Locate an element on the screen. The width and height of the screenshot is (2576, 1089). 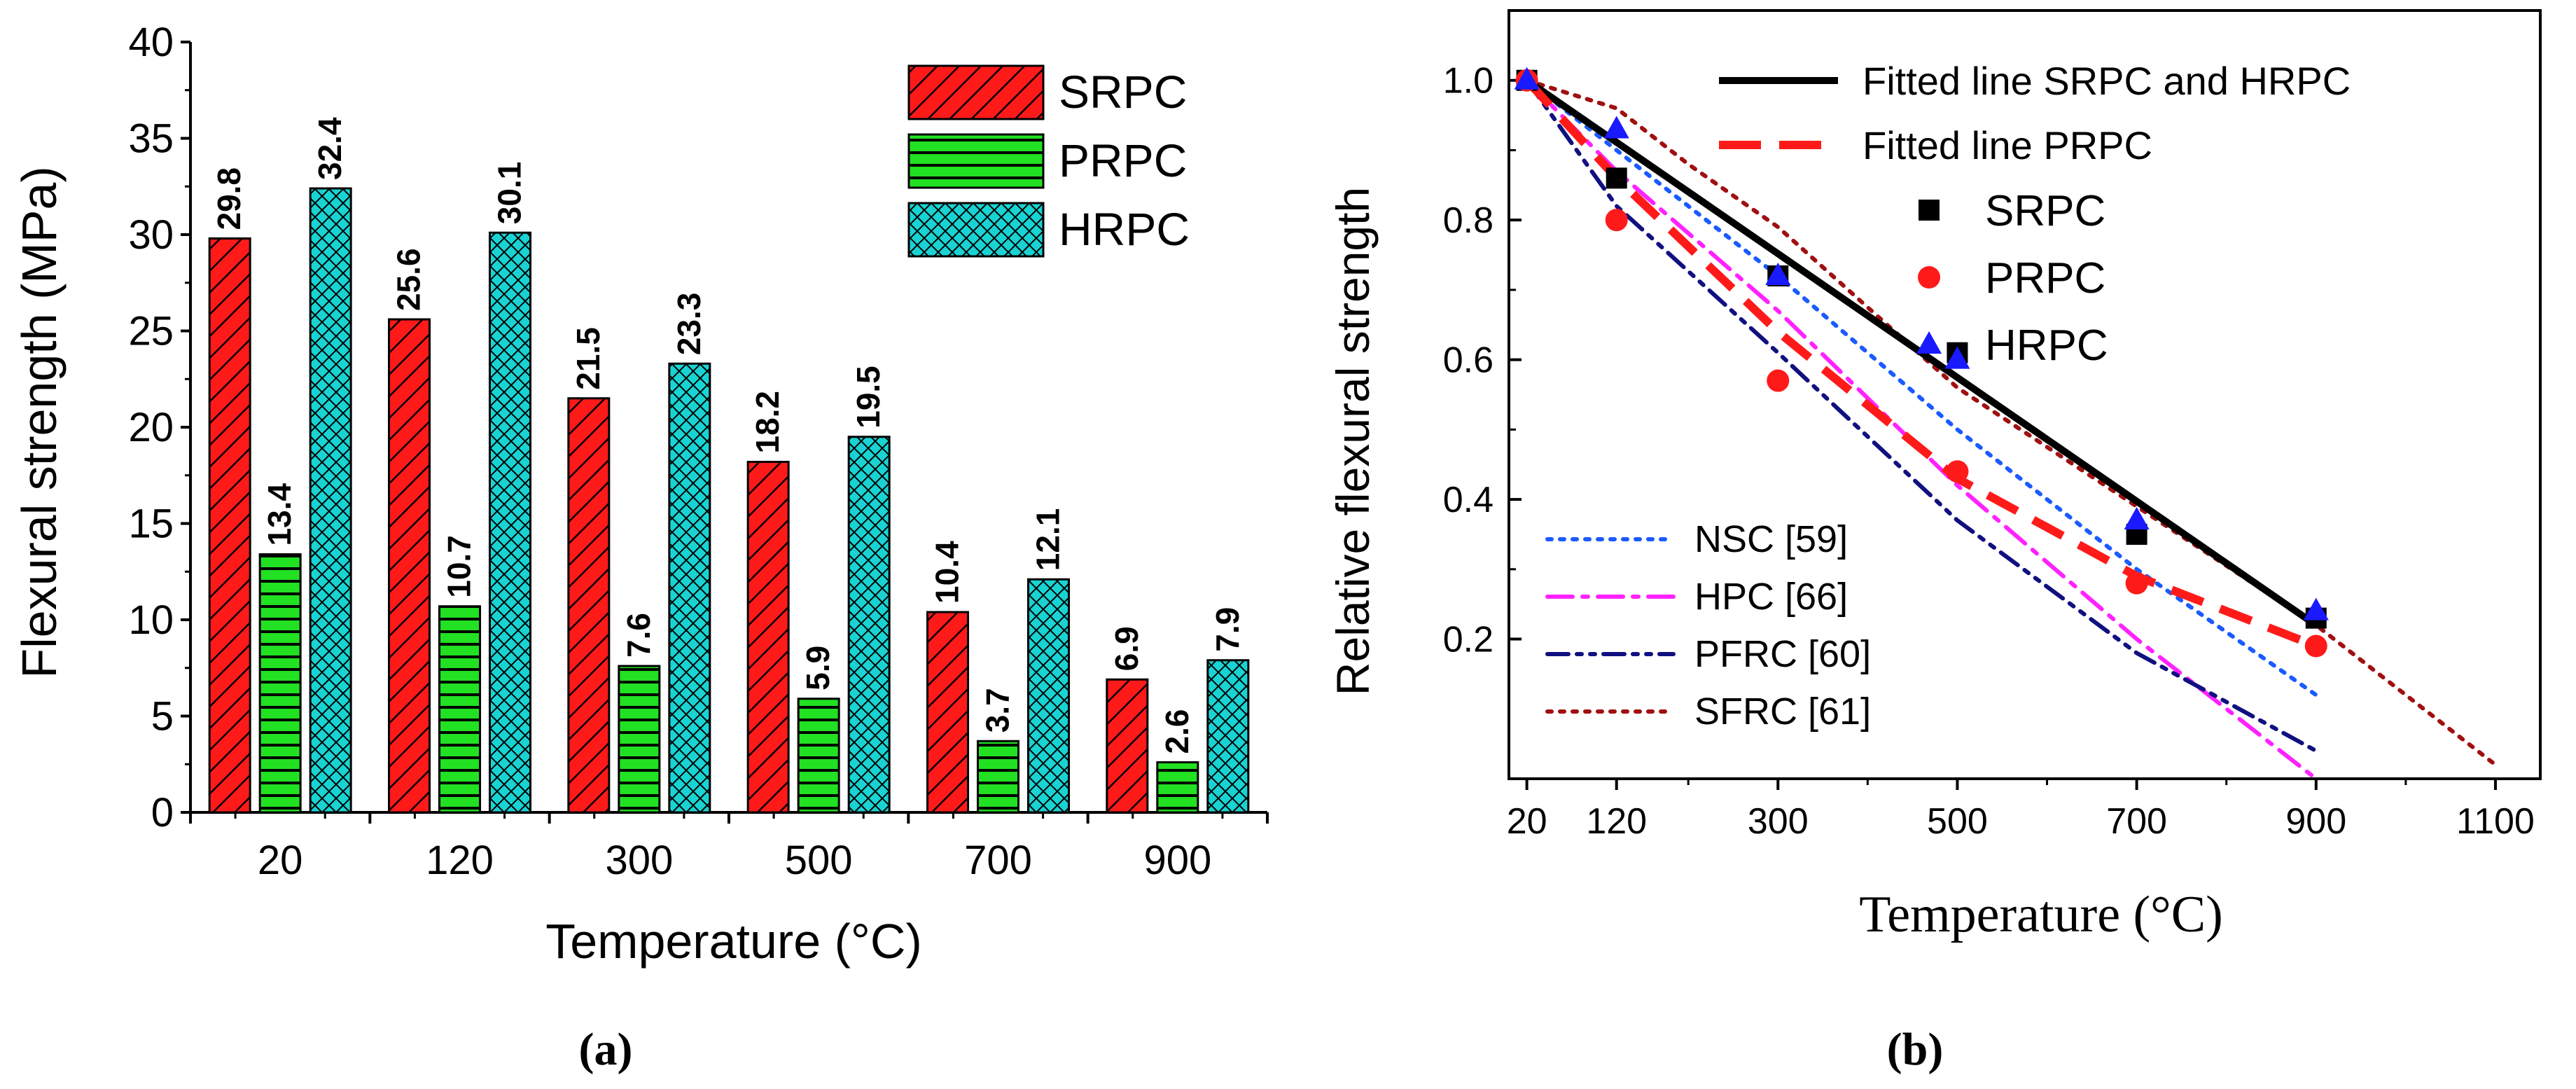
panel-a-x-tick-label: 20 is located at coordinates (280, 860).